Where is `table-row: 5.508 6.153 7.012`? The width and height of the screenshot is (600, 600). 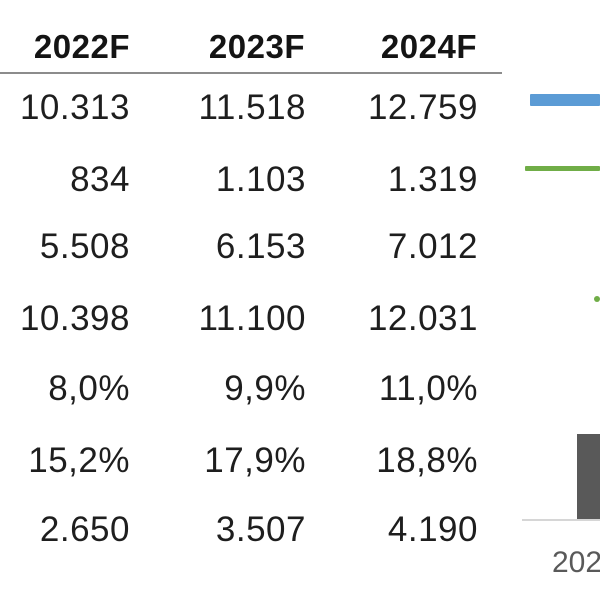
table-row: 5.508 6.153 7.012 is located at coordinates (300, 257).